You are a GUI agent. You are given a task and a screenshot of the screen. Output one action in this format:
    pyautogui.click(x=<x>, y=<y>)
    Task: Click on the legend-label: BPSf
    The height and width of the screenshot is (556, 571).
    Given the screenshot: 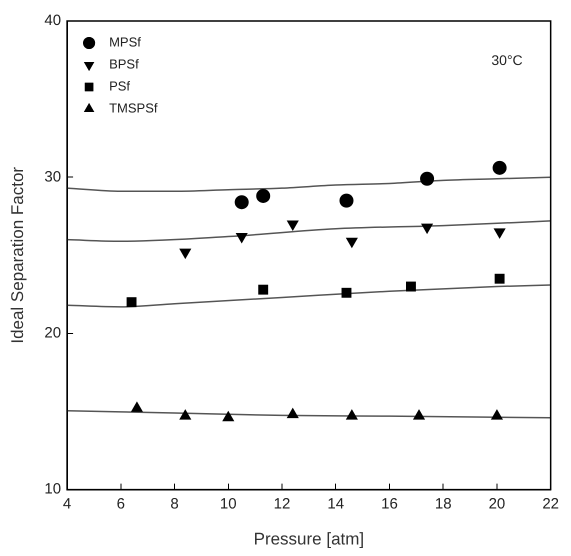 What is the action you would take?
    pyautogui.click(x=124, y=64)
    